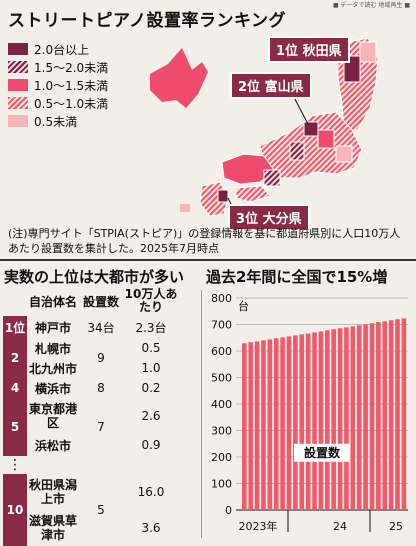  What do you see at coordinates (309, 49) in the screenshot?
I see `callout-first: 1位 秋田県` at bounding box center [309, 49].